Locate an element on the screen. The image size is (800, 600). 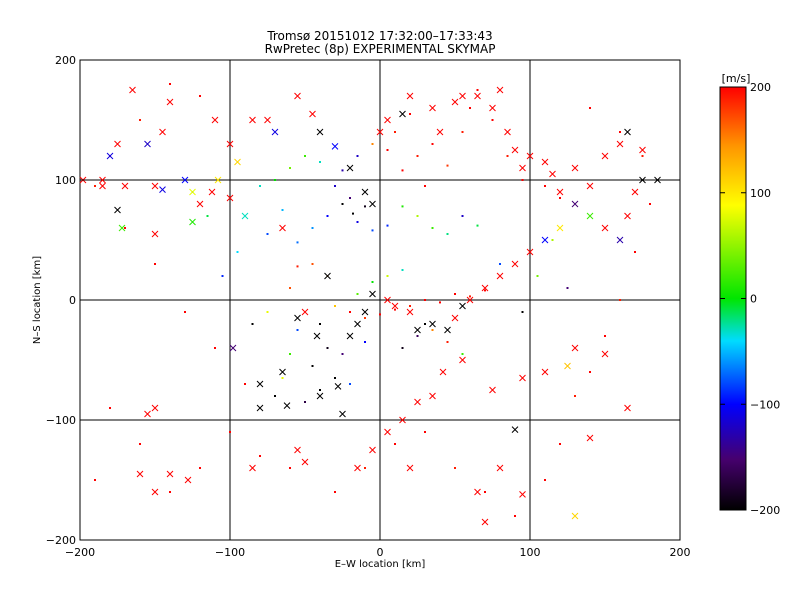
x-tick-label: −200 is located at coordinates (80, 552).